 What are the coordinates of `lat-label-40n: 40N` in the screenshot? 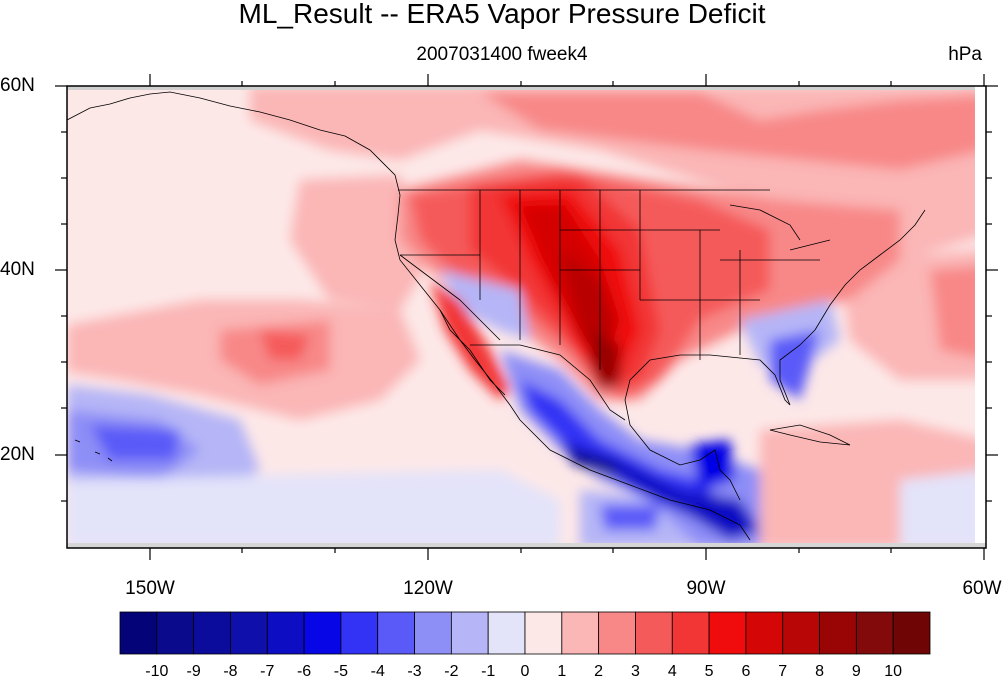 It's located at (17, 269).